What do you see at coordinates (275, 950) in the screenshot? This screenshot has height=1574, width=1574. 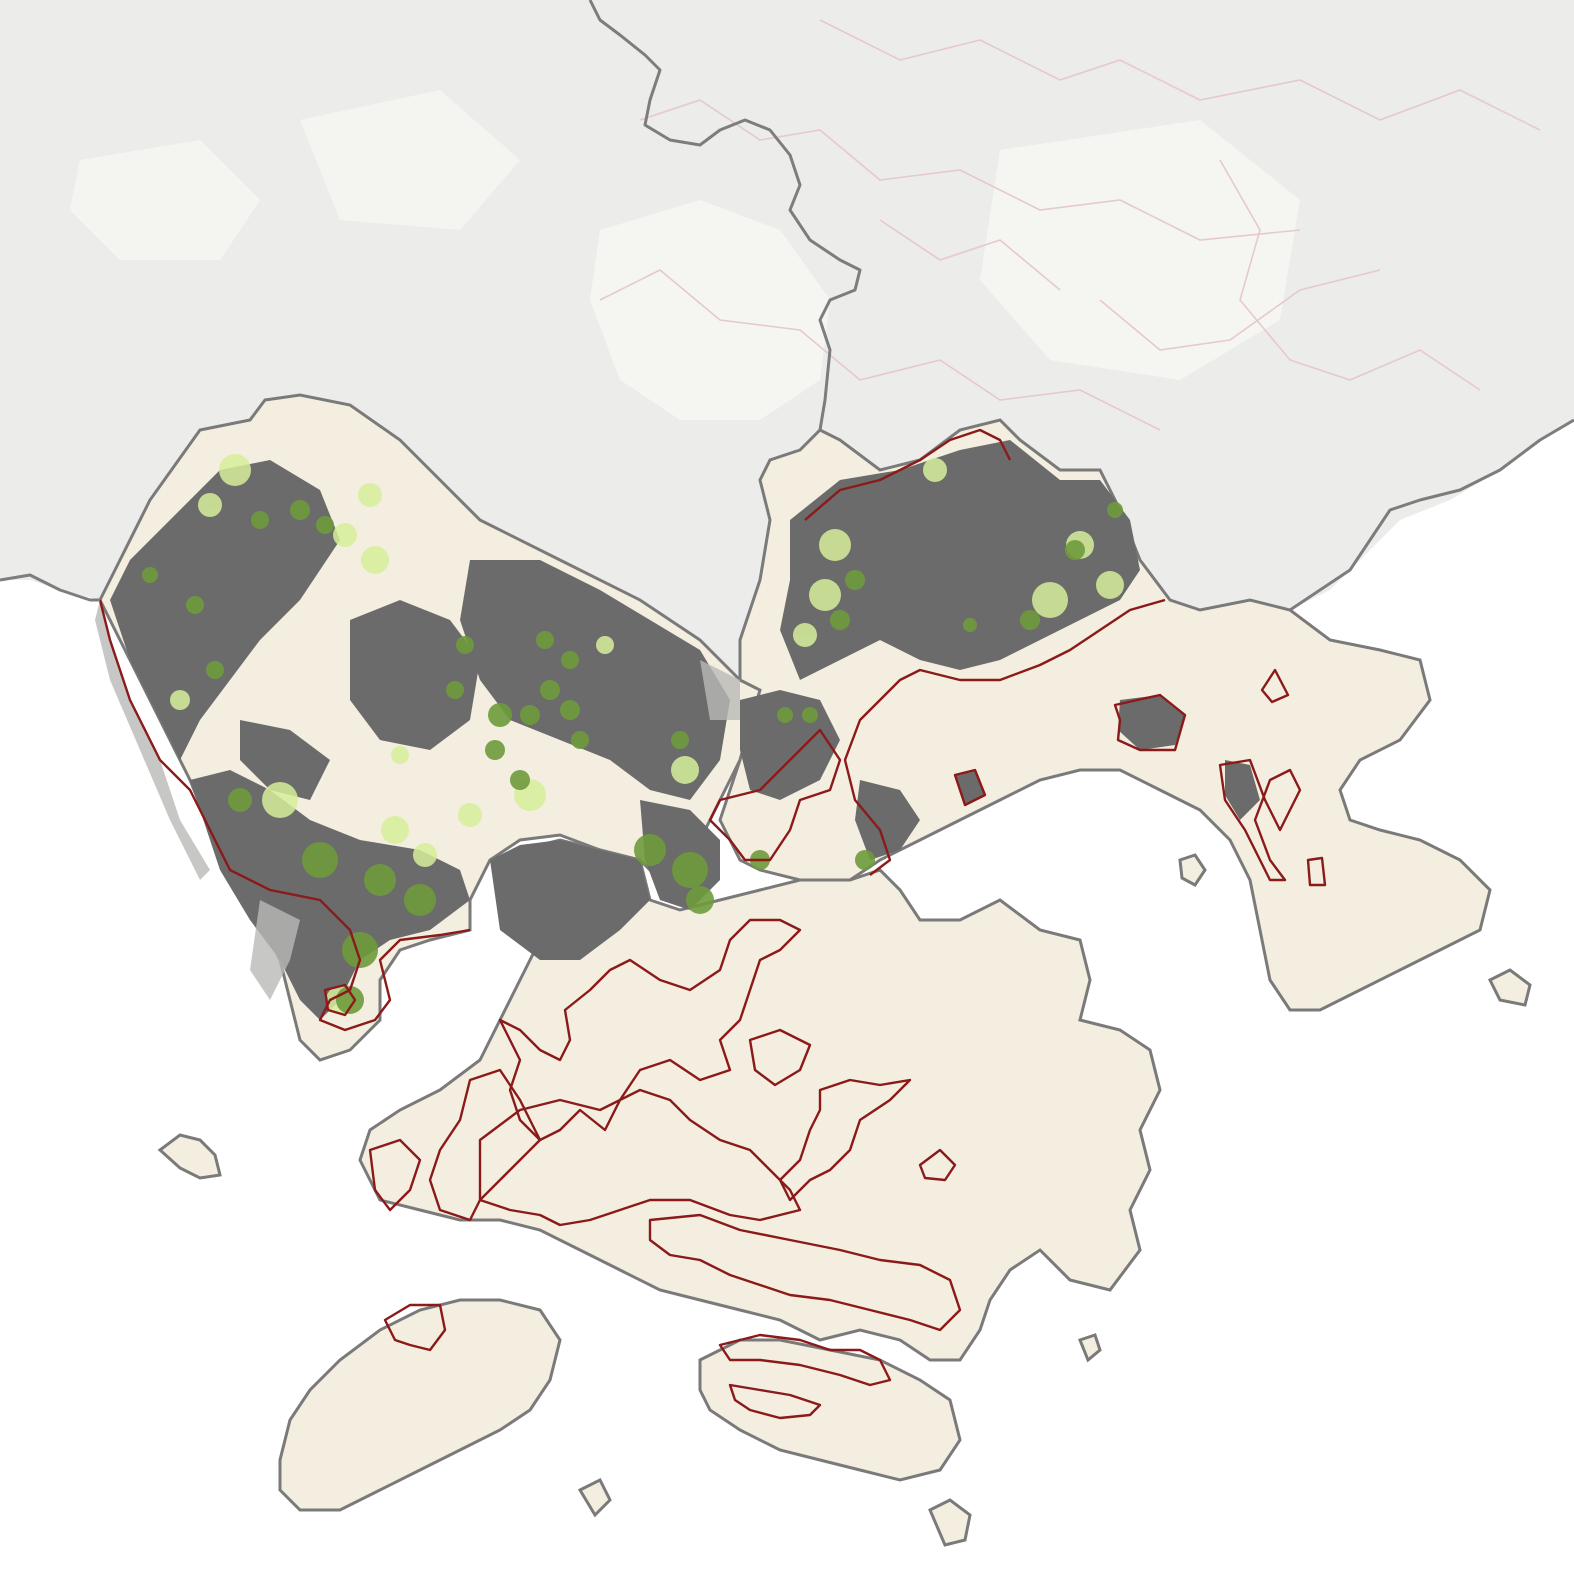 I see `built-up-fringe-patch` at bounding box center [275, 950].